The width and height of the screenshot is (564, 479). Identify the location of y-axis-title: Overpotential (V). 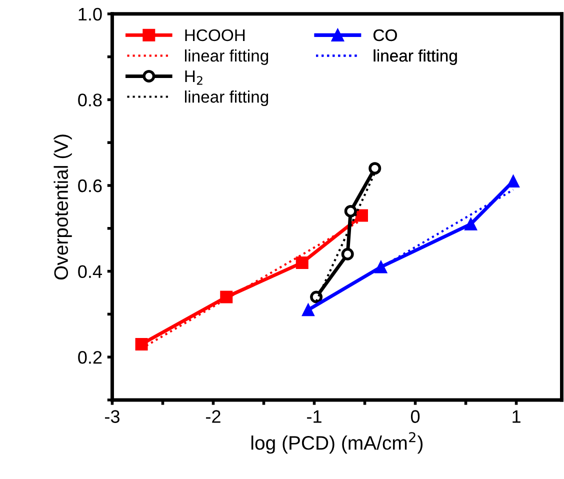
(63, 207).